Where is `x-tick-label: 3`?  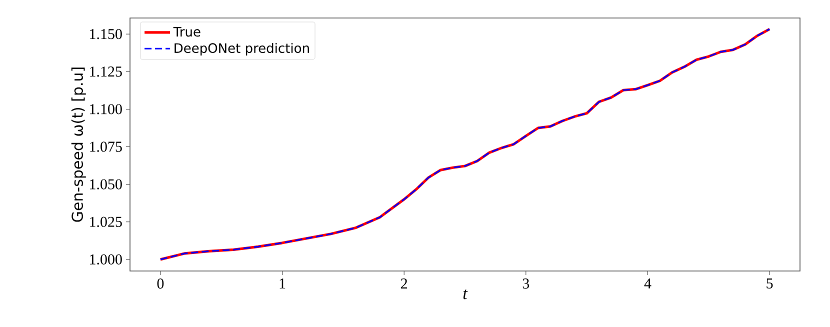 x-tick-label: 3 is located at coordinates (526, 283).